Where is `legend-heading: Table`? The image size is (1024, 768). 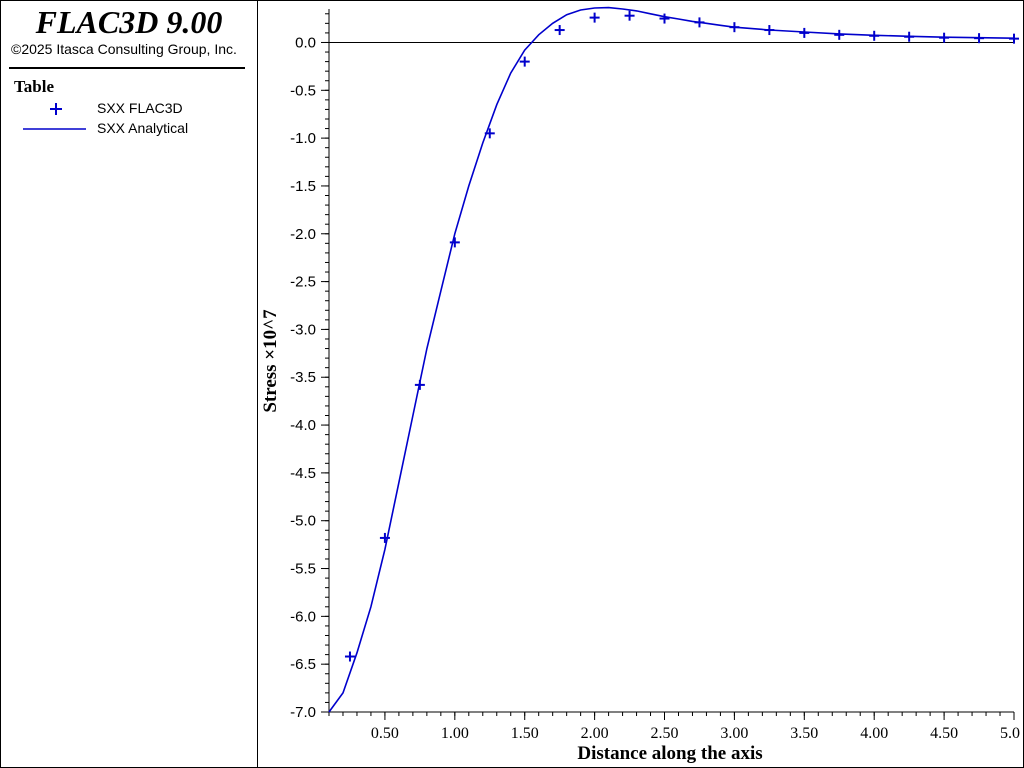
legend-heading: Table is located at coordinates (34, 86).